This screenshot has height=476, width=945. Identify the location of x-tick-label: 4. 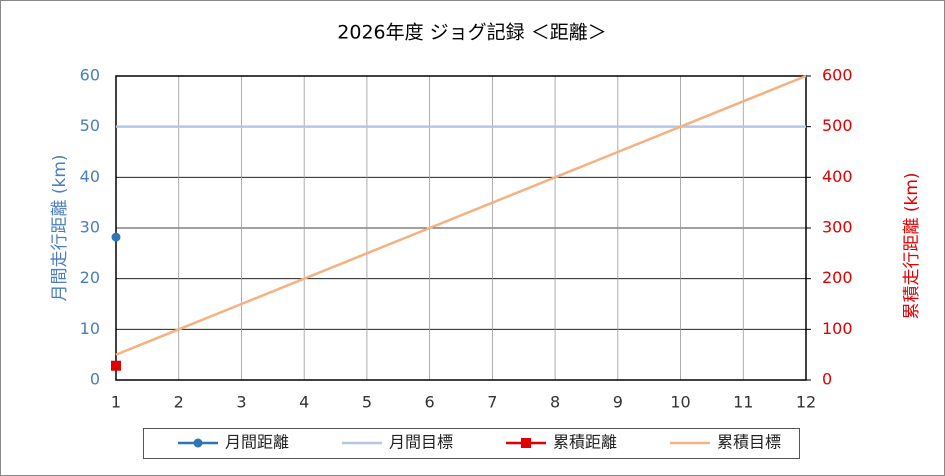
(304, 402).